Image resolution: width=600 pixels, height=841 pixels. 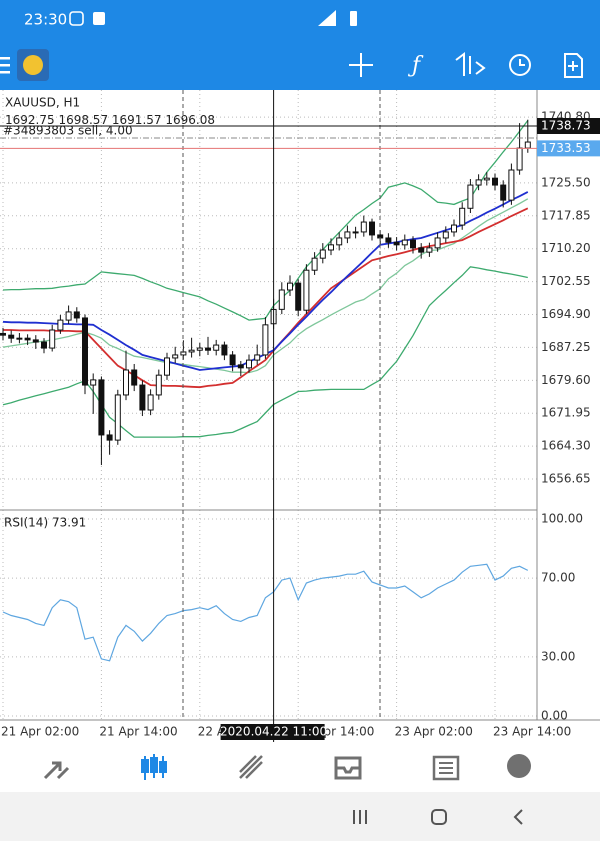 What do you see at coordinates (566, 479) in the screenshot?
I see `y-tick-label: 1656.65` at bounding box center [566, 479].